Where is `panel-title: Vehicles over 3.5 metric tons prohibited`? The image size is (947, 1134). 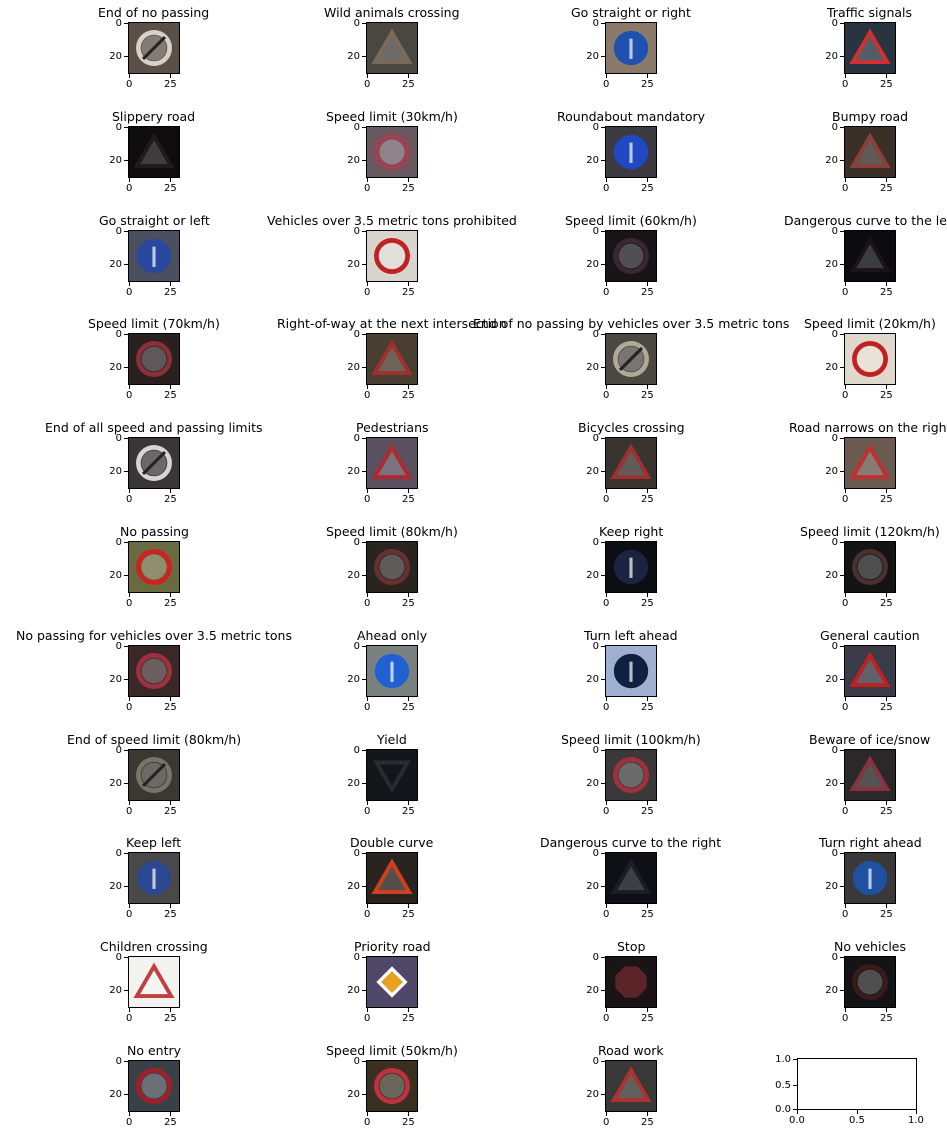 panel-title: Vehicles over 3.5 metric tons prohibited is located at coordinates (392, 220).